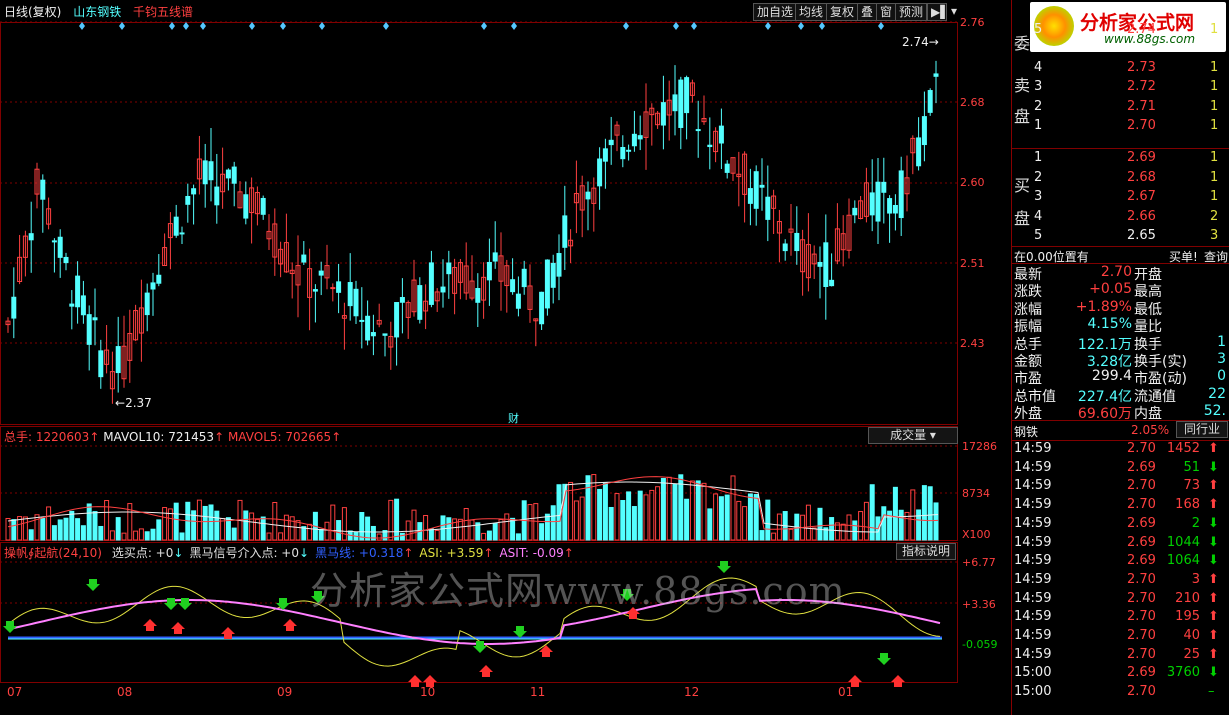 The height and width of the screenshot is (715, 1229). I want to click on buy-arrow-icon, so click(855, 681).